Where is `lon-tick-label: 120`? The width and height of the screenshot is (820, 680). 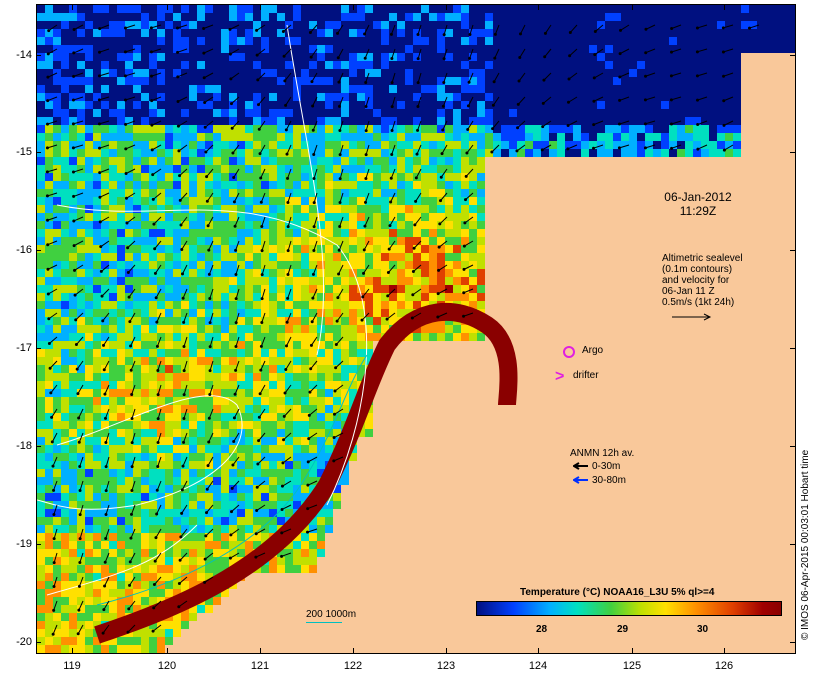 lon-tick-label: 120 is located at coordinates (167, 666).